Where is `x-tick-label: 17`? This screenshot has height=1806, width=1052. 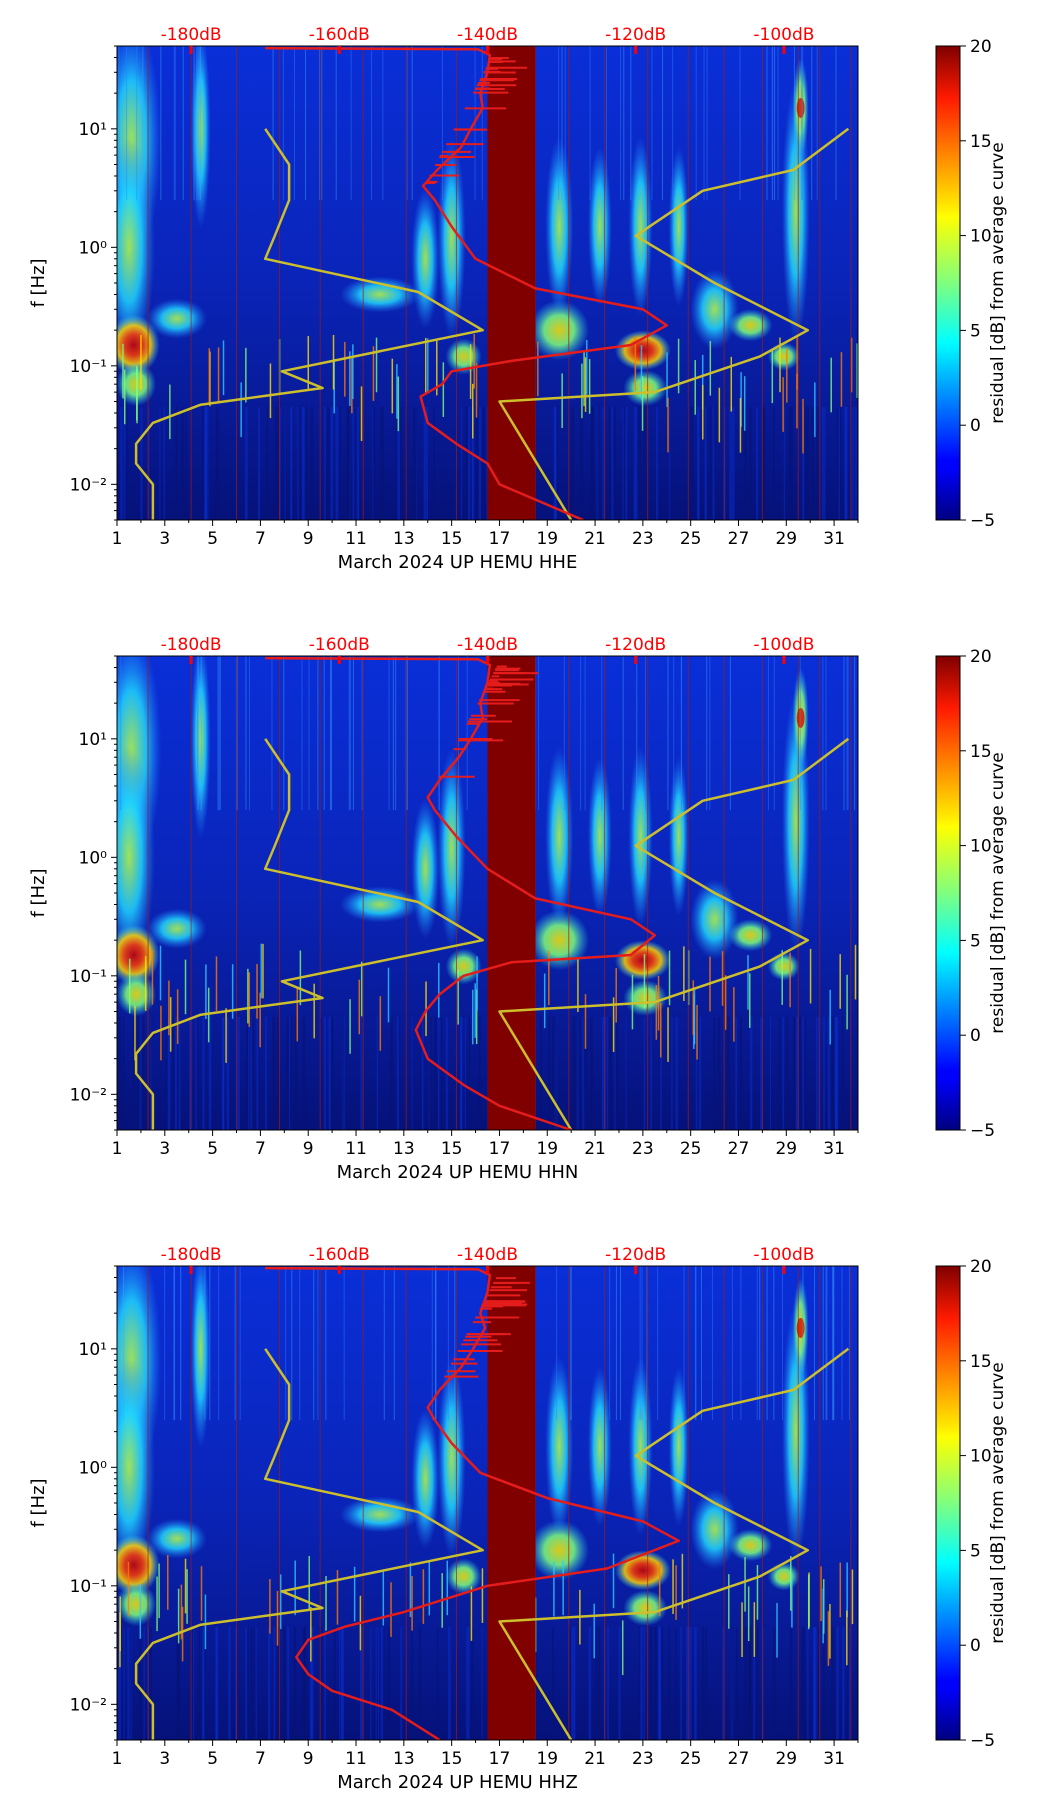
x-tick-label: 17 is located at coordinates (500, 539).